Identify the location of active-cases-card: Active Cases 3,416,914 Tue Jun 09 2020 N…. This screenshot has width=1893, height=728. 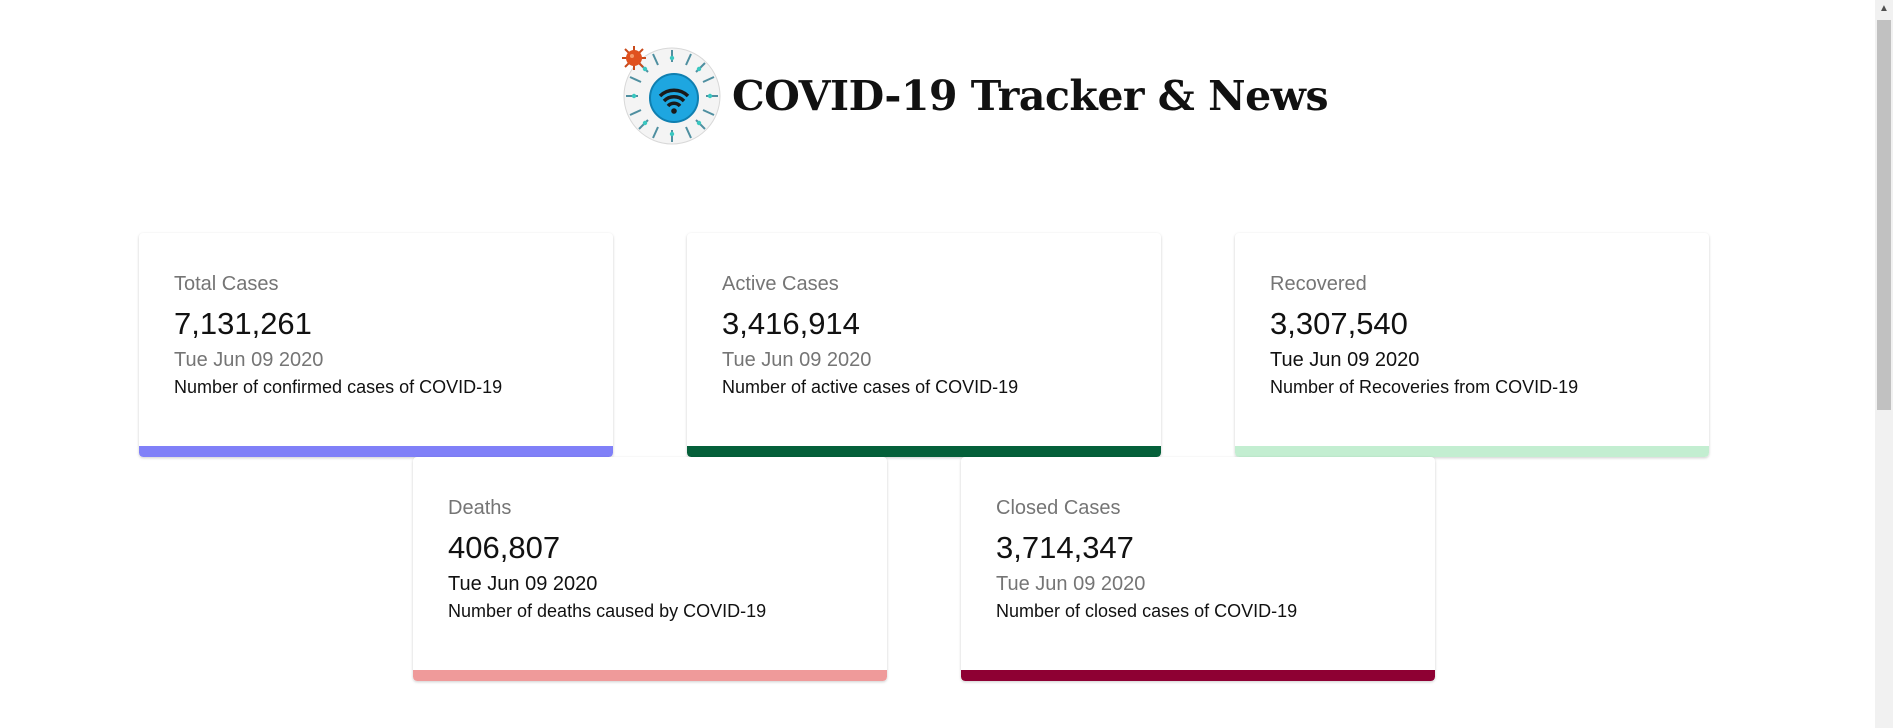
(924, 345).